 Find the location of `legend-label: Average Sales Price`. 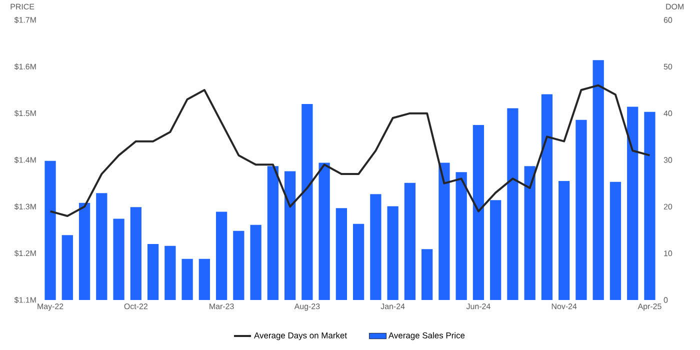

legend-label: Average Sales Price is located at coordinates (426, 336).